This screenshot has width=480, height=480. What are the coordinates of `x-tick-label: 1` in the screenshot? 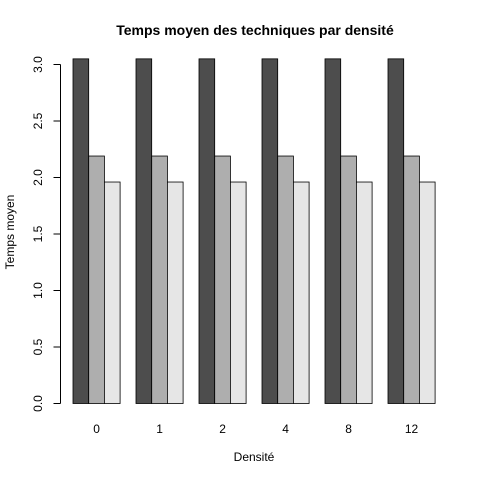 It's located at (159, 429).